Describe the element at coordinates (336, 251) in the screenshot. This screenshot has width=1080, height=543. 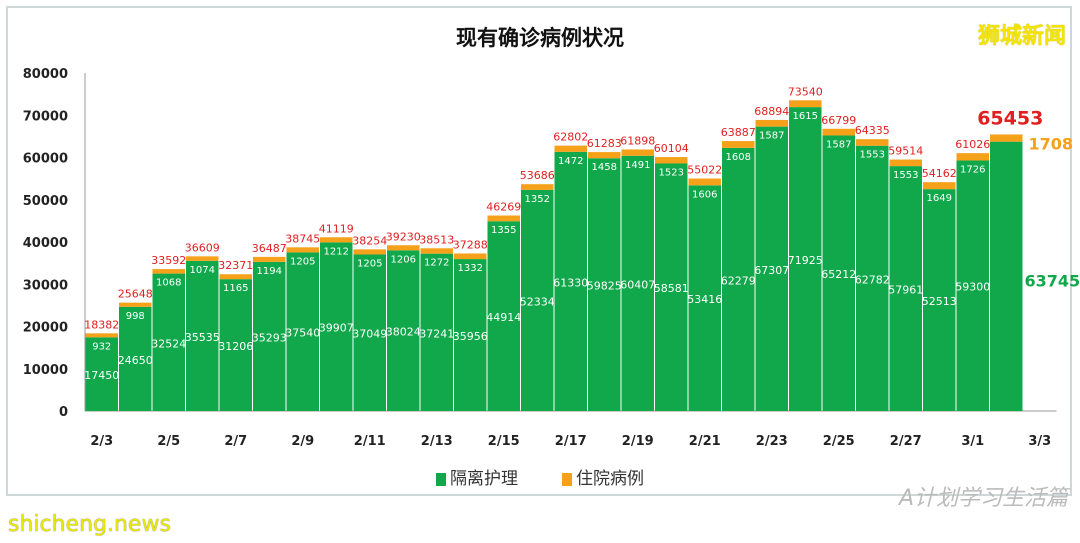
I see `hospital-label: 1212` at that location.